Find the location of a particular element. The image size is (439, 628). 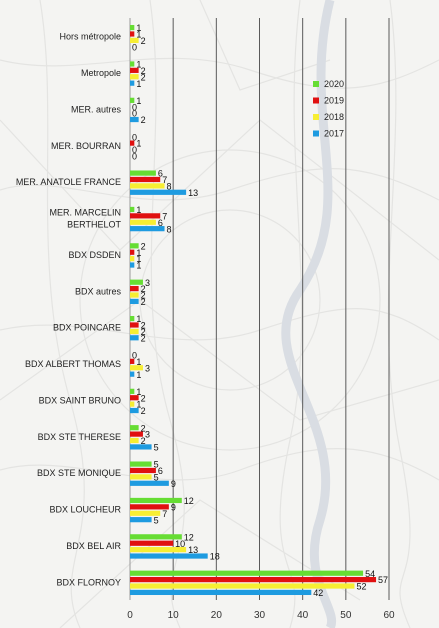

category-label: BDX STE THERESE is located at coordinates (79, 437).